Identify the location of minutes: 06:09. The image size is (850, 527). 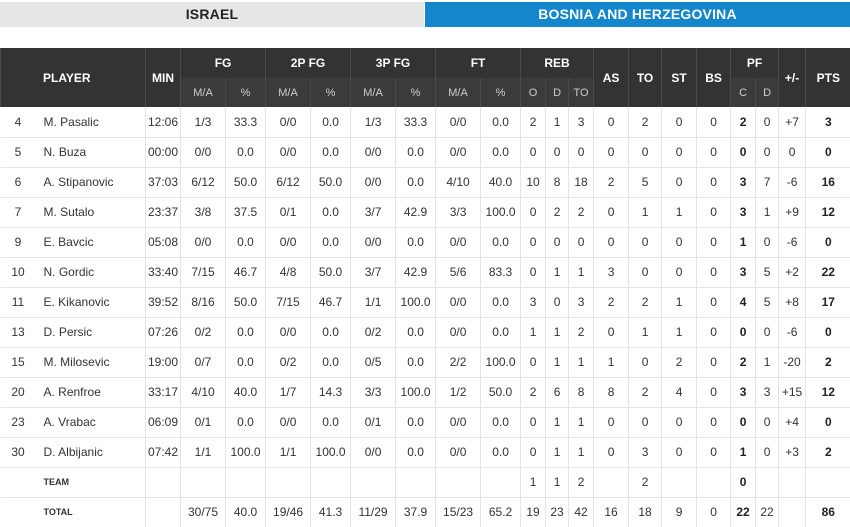
(163, 422).